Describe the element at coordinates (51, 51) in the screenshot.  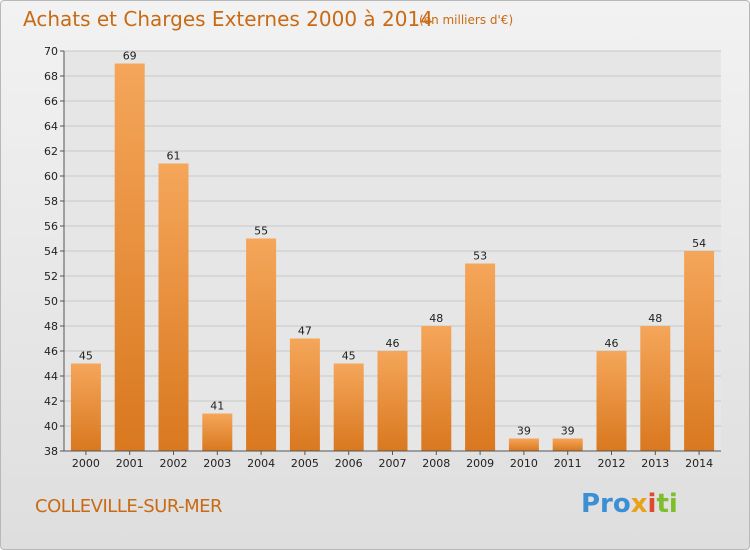
I see `y-tick-label: 70` at that location.